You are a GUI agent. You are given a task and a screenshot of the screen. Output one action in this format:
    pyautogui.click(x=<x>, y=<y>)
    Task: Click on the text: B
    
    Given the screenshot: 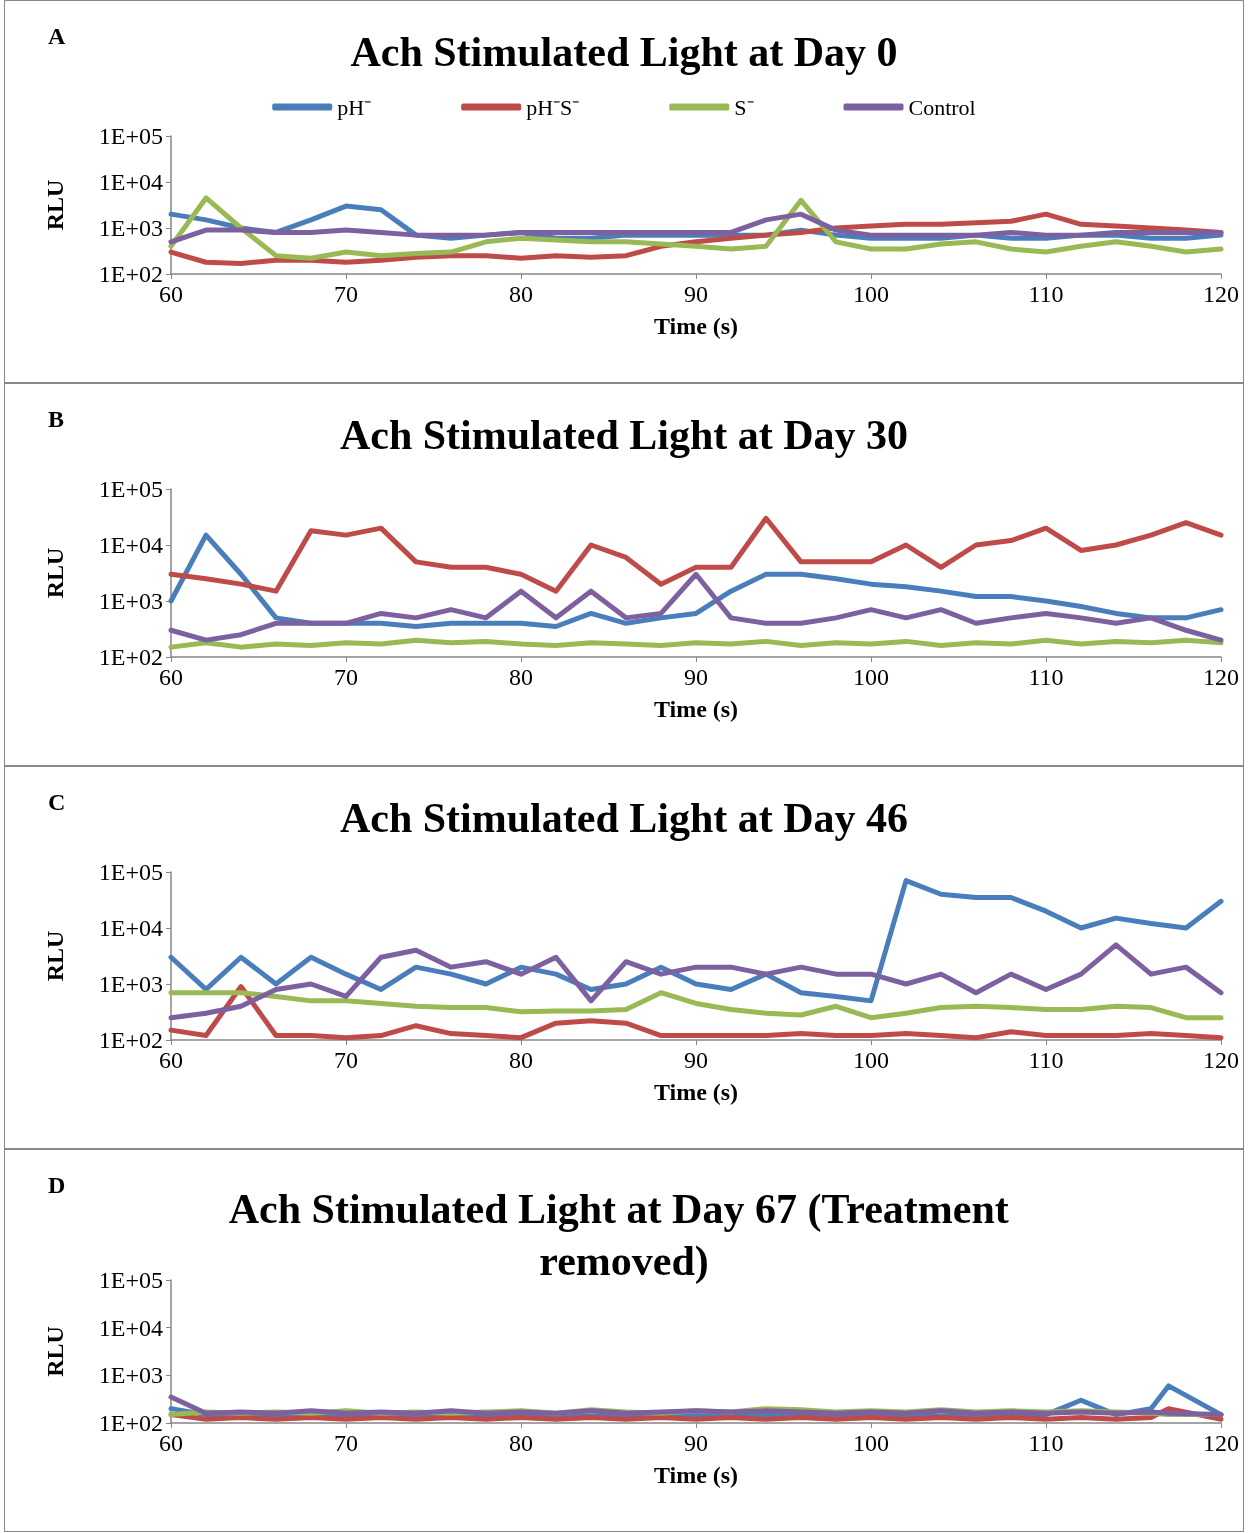 What is the action you would take?
    pyautogui.click(x=56, y=419)
    